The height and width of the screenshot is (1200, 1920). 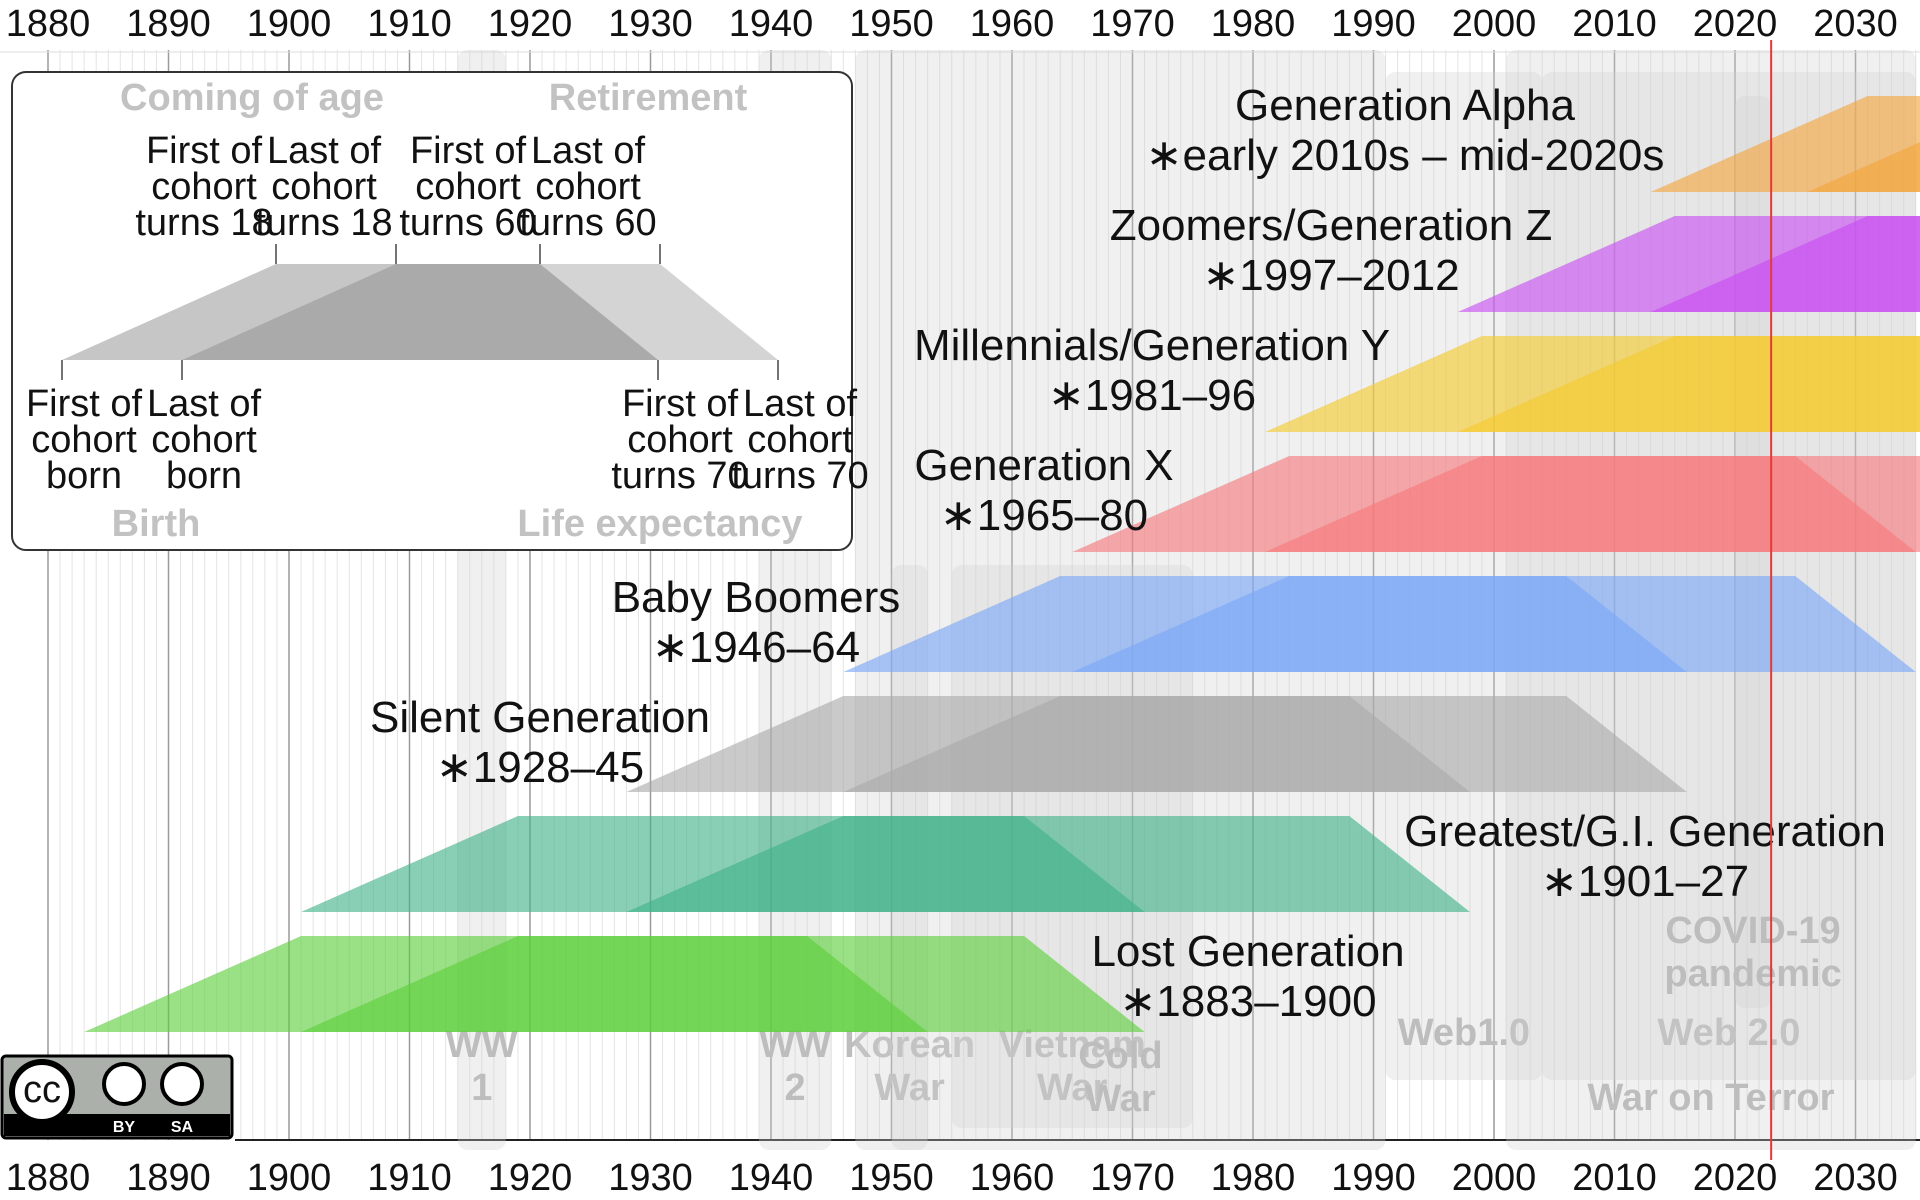 I want to click on legend-life-expectancy: Life expectancy, so click(x=659, y=524).